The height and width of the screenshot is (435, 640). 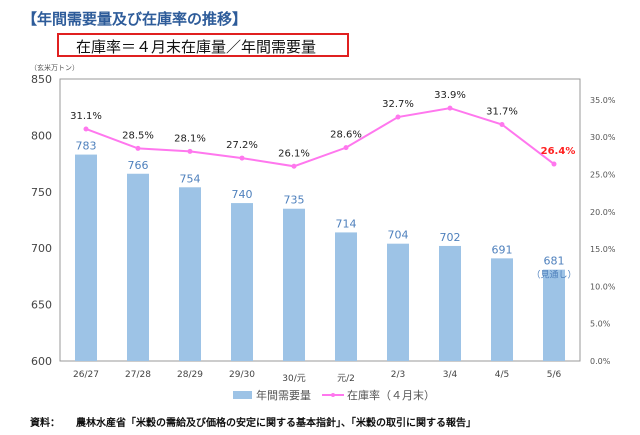 I want to click on x-tick-label: 元/2, so click(x=346, y=379).